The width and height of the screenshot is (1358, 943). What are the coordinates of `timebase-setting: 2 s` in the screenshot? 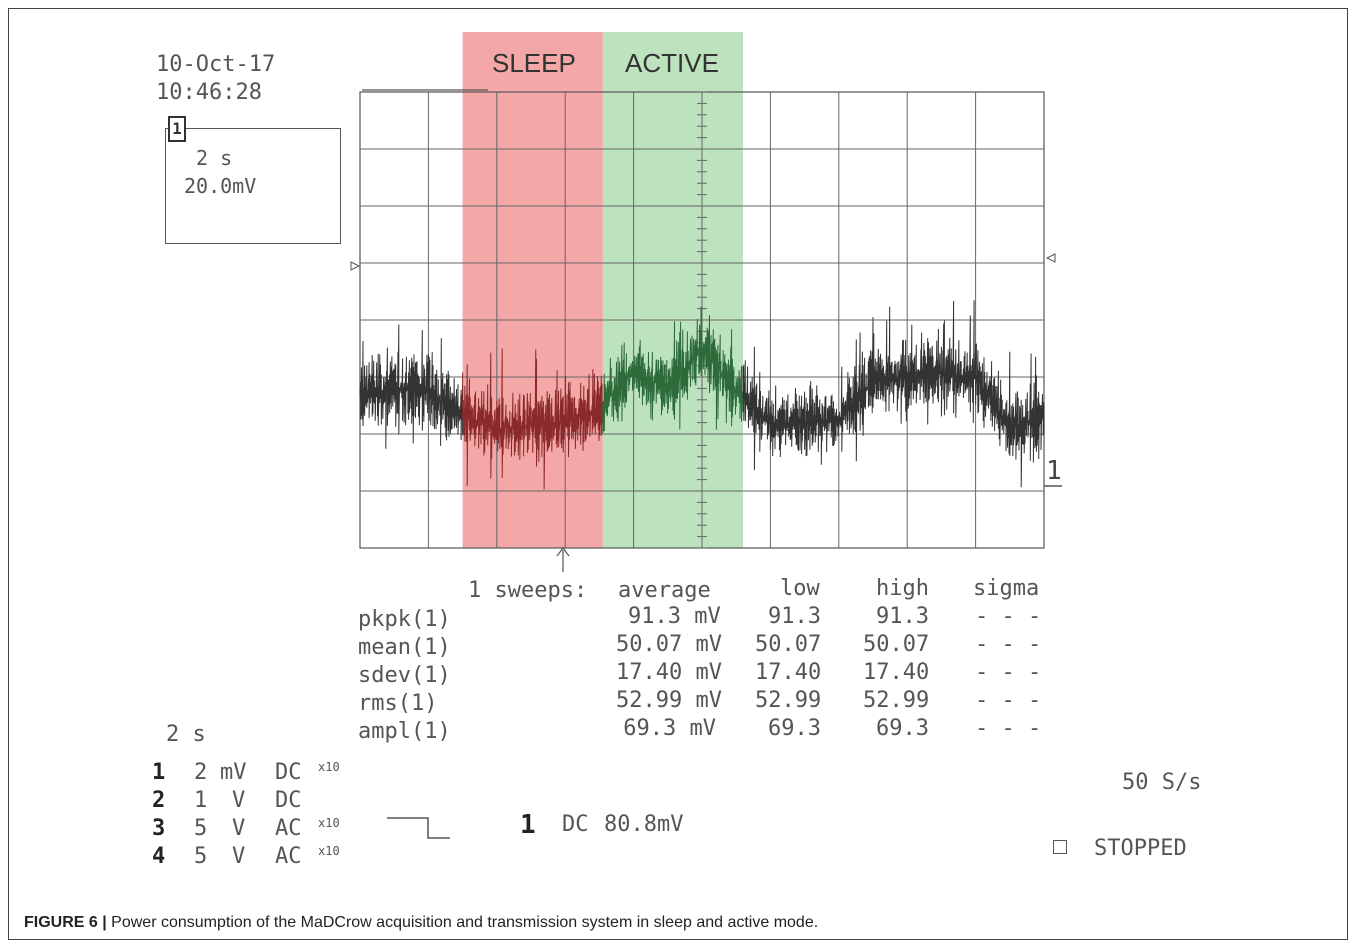 It's located at (214, 158).